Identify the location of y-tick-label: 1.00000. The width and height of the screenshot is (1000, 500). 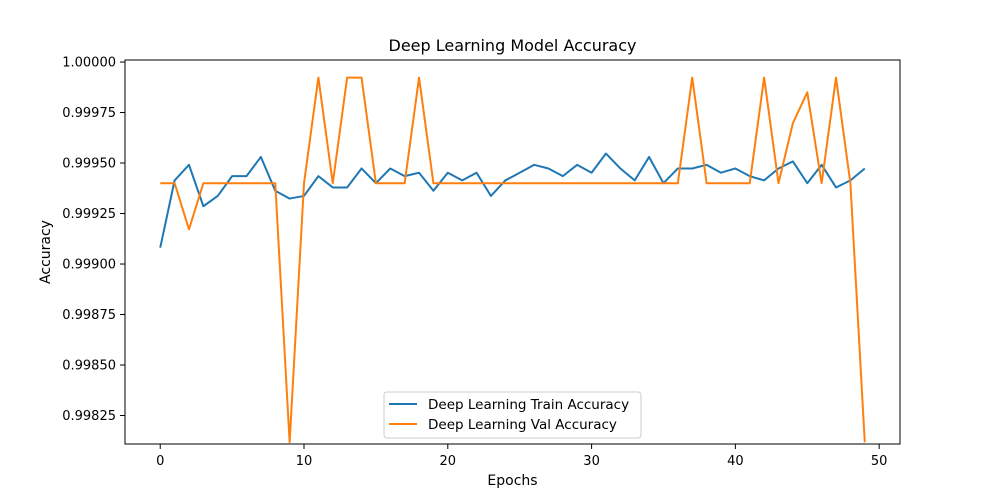
(89, 63).